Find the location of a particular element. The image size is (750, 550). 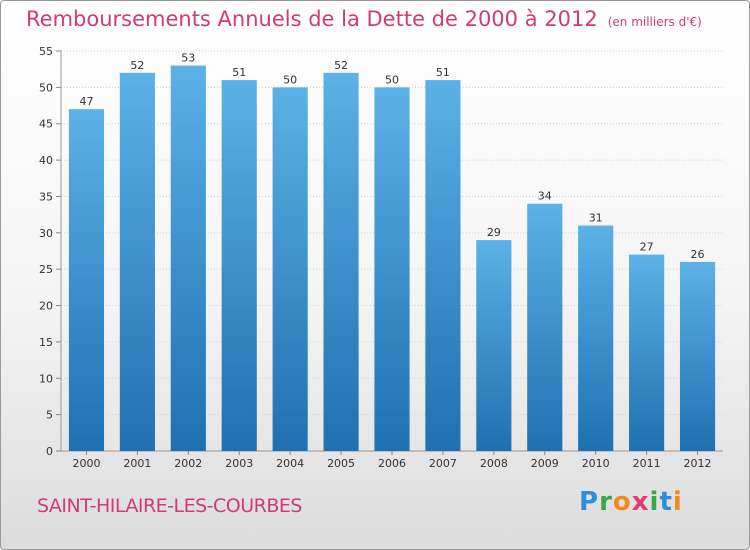

x-tick-label: 2006 is located at coordinates (392, 463).